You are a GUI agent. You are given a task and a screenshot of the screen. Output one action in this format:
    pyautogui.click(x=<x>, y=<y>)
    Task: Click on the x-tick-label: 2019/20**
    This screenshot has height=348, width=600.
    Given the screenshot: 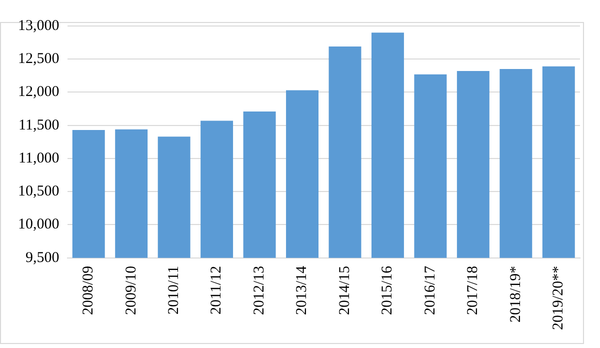 What is the action you would take?
    pyautogui.click(x=558, y=298)
    